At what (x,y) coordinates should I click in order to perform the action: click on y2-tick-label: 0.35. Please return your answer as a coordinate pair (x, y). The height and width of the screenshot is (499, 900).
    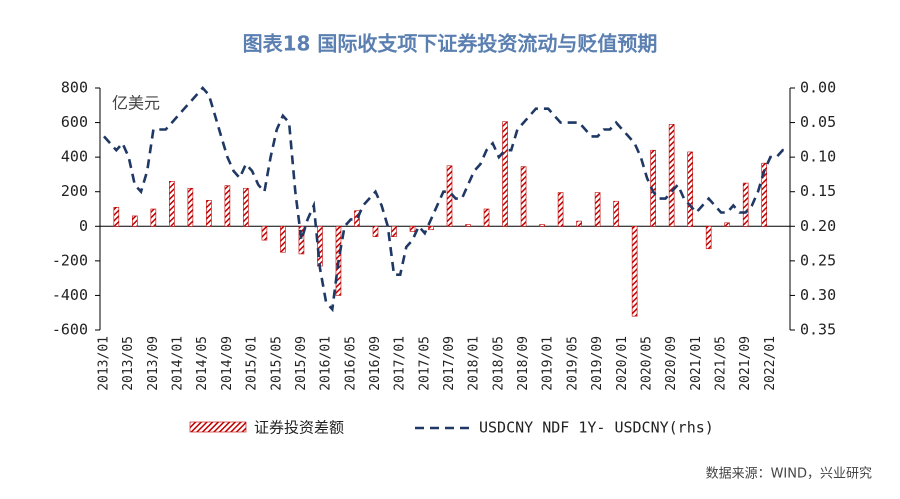
    Looking at the image, I should click on (818, 330).